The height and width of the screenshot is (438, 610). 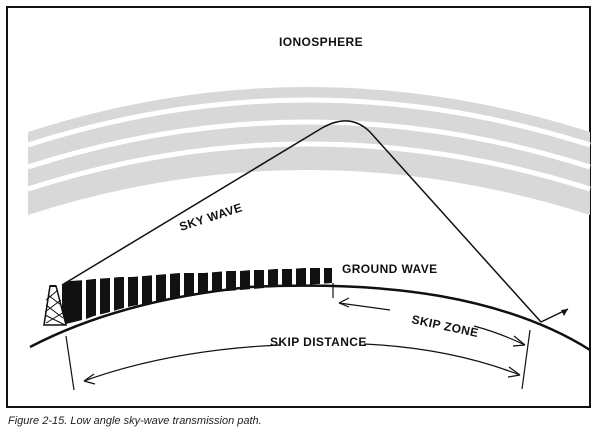 What do you see at coordinates (390, 269) in the screenshot?
I see `ground-wave-label: GROUND WAVE` at bounding box center [390, 269].